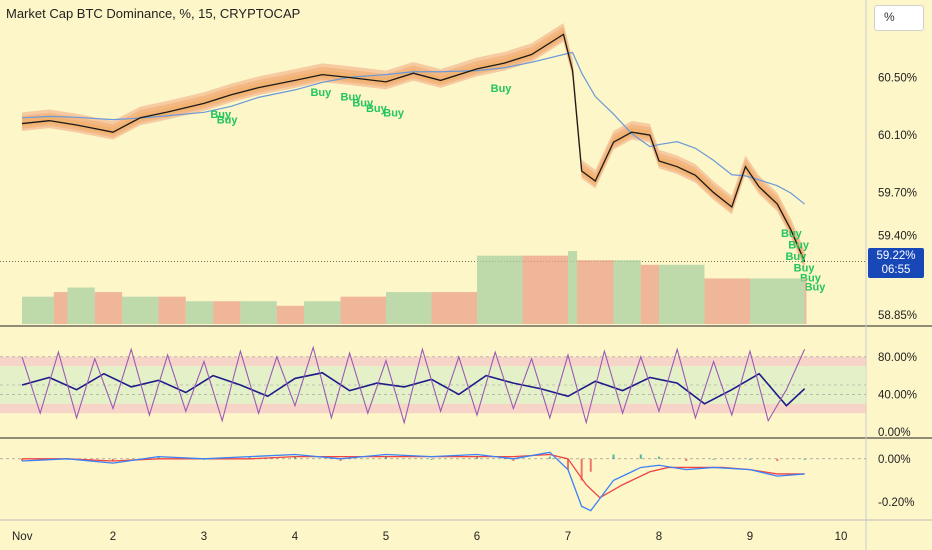  I want to click on time-tick-label: 7, so click(568, 537).